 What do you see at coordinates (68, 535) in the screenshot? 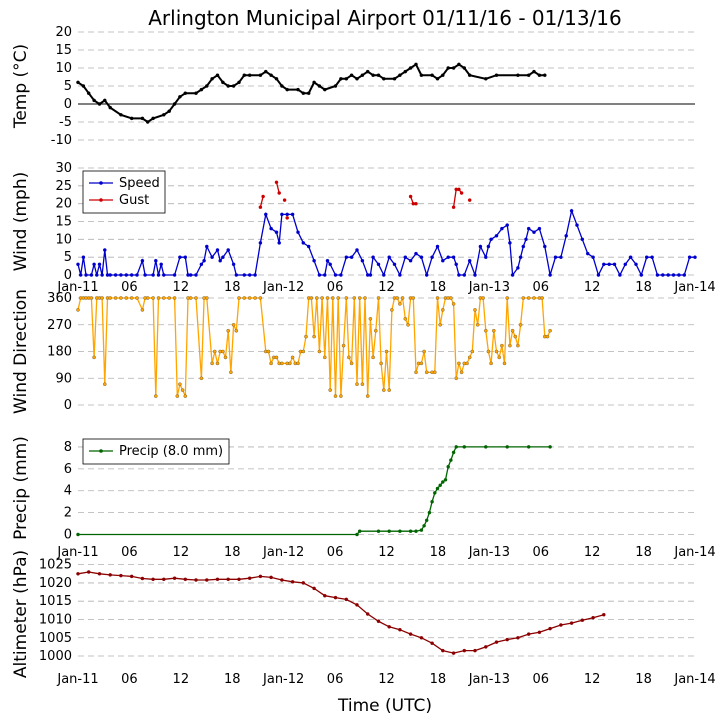
I see `y-tick-label: 0` at bounding box center [68, 535].